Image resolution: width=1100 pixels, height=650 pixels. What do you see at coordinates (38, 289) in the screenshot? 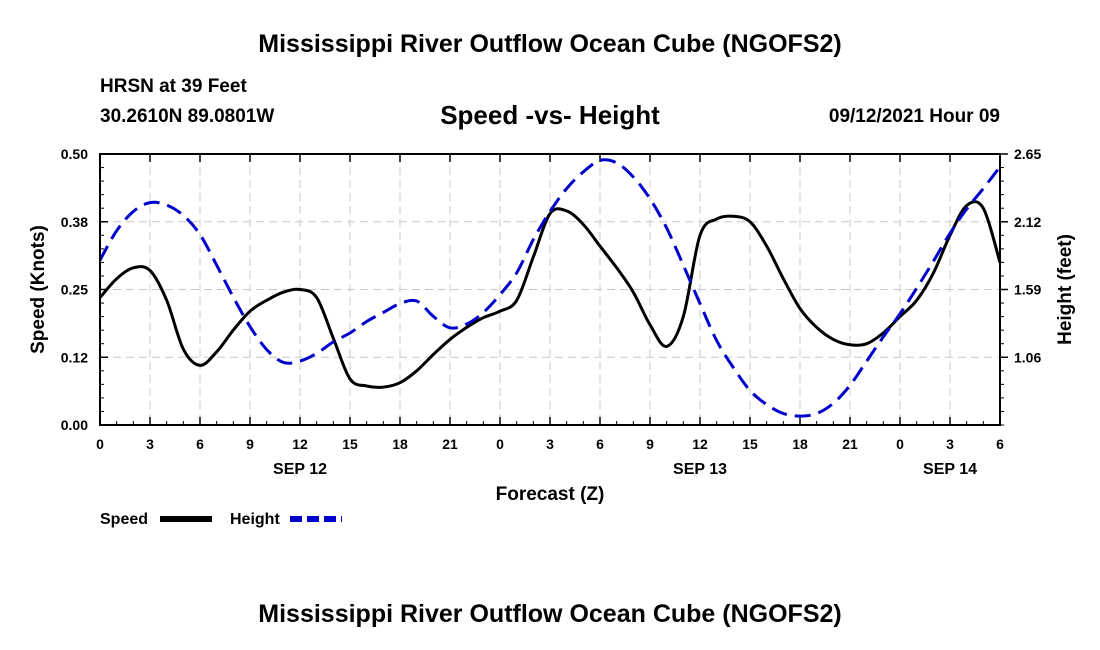
I see `y-axis-title: Speed (Knots)` at bounding box center [38, 289].